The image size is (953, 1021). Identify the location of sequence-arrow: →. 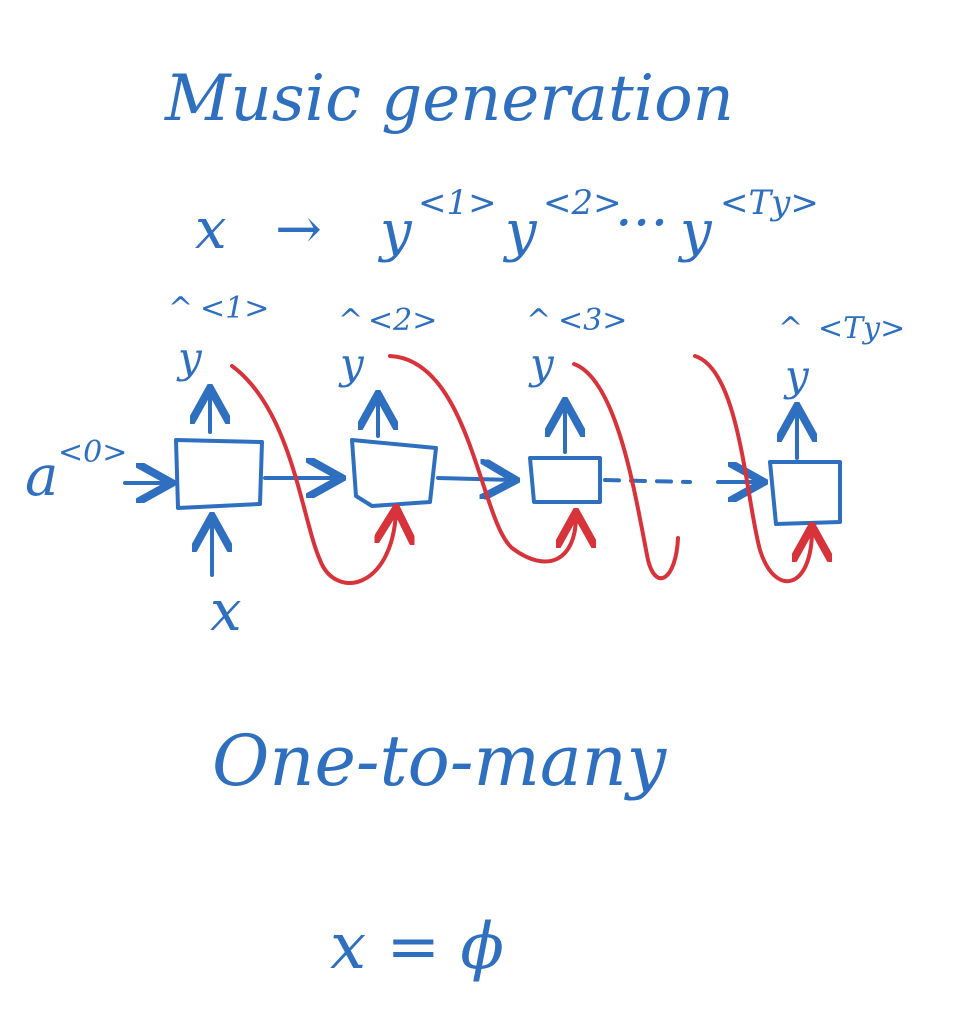
(298, 229).